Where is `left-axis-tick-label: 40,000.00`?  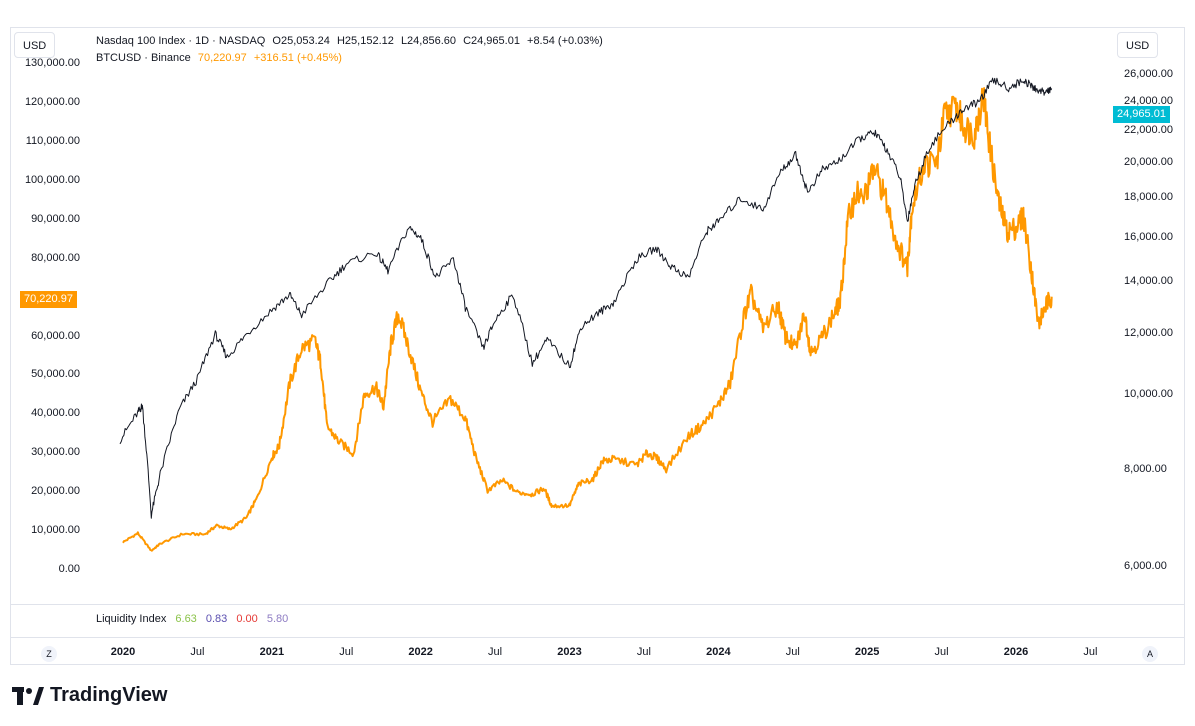
left-axis-tick-label: 40,000.00 is located at coordinates (55, 413).